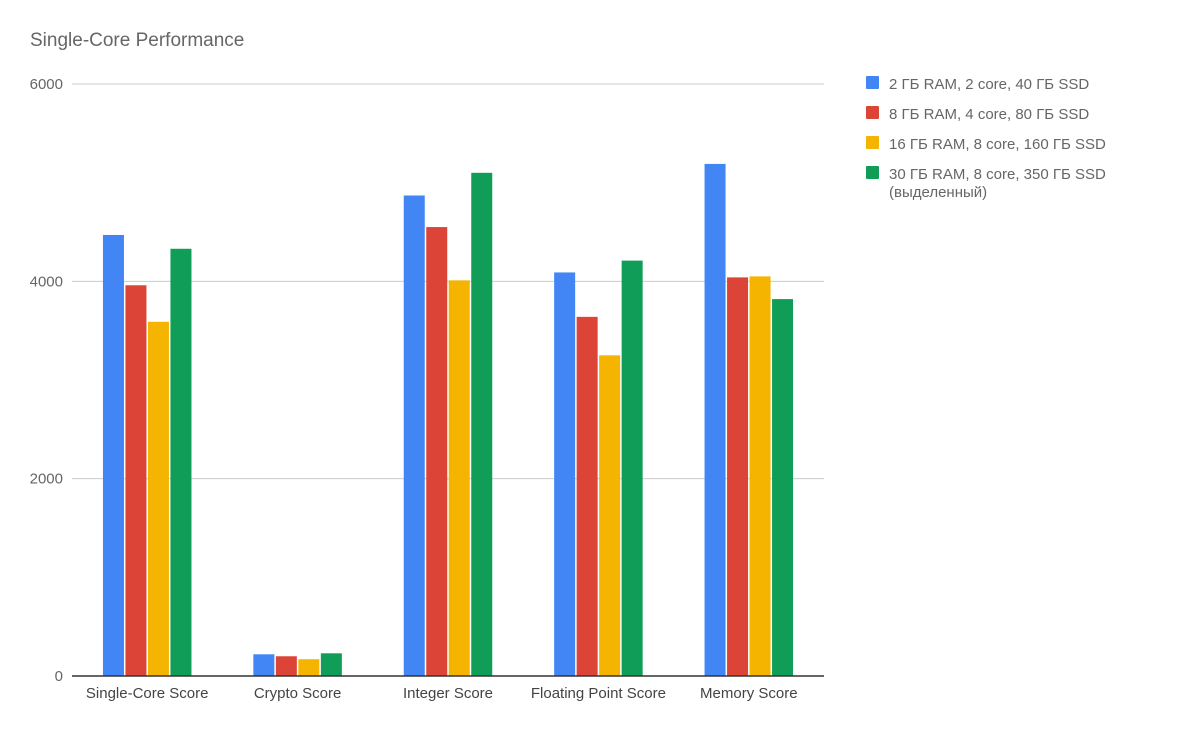  What do you see at coordinates (989, 114) in the screenshot?
I see `legend-label: 8 ГБ RAM, 4 core, 80 ГБ SSD` at bounding box center [989, 114].